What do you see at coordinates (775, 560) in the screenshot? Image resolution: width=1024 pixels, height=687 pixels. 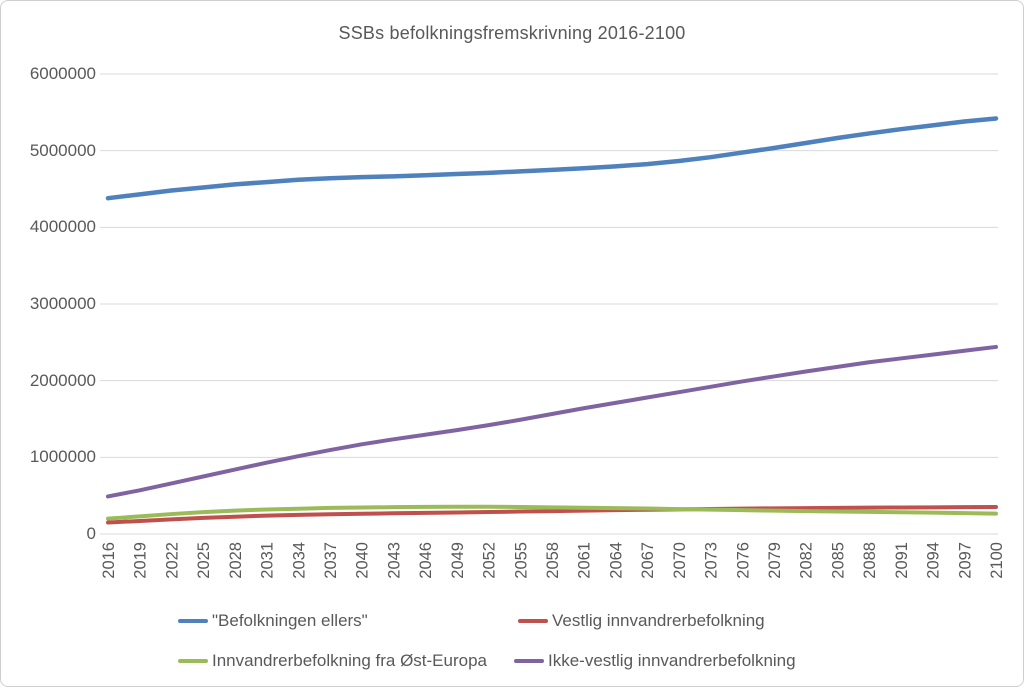 I see `x-axis-tick-label: 2079` at bounding box center [775, 560].